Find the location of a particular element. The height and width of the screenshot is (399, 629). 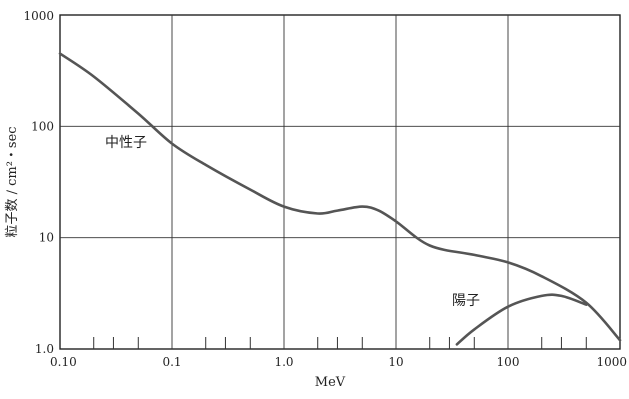

x-tick-label-4: 100 is located at coordinates (508, 362).